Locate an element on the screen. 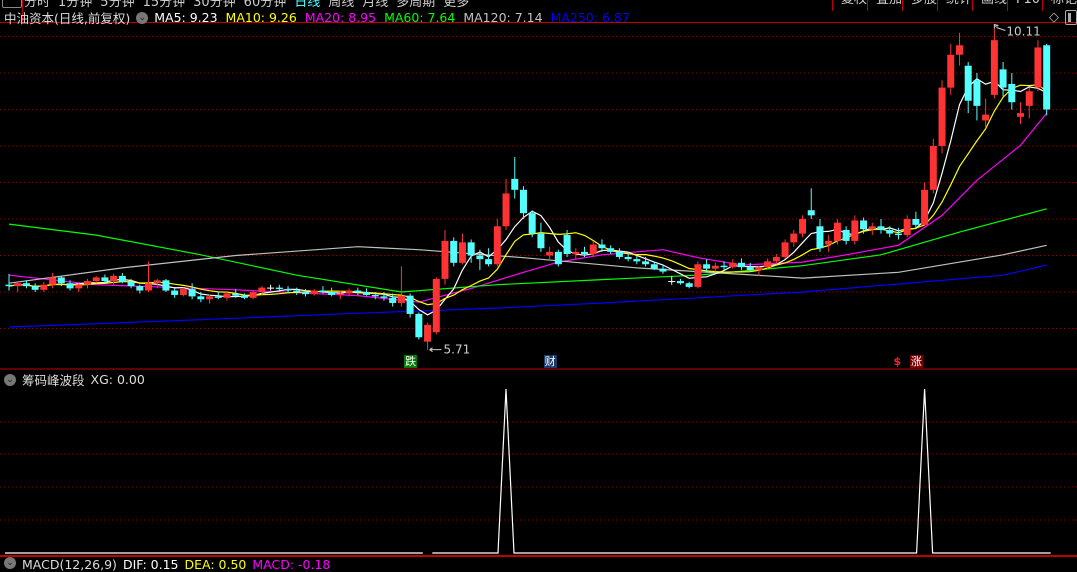  diamond-icon: ◇ is located at coordinates (1054, 17).